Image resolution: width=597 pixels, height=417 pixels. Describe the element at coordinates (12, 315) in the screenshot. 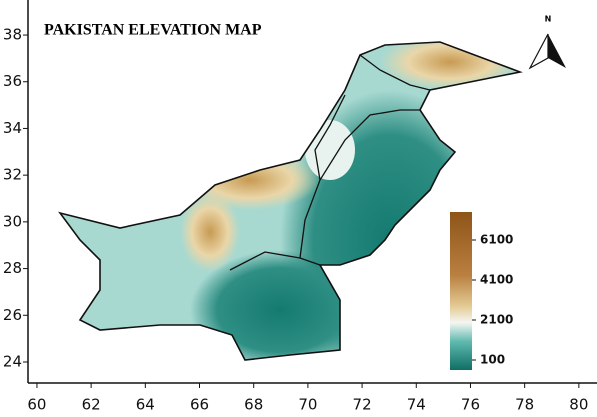

I see `y-tick-label: 26` at that location.